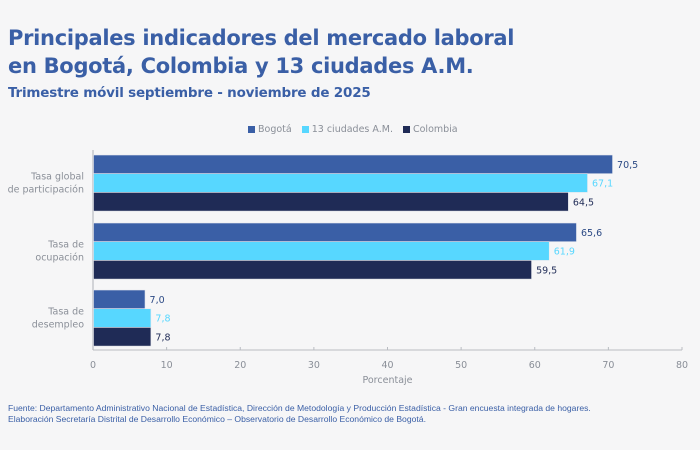 This screenshot has height=450, width=700. I want to click on legend: Bogotá 13 ciudades A.M. Colombia, so click(353, 129).